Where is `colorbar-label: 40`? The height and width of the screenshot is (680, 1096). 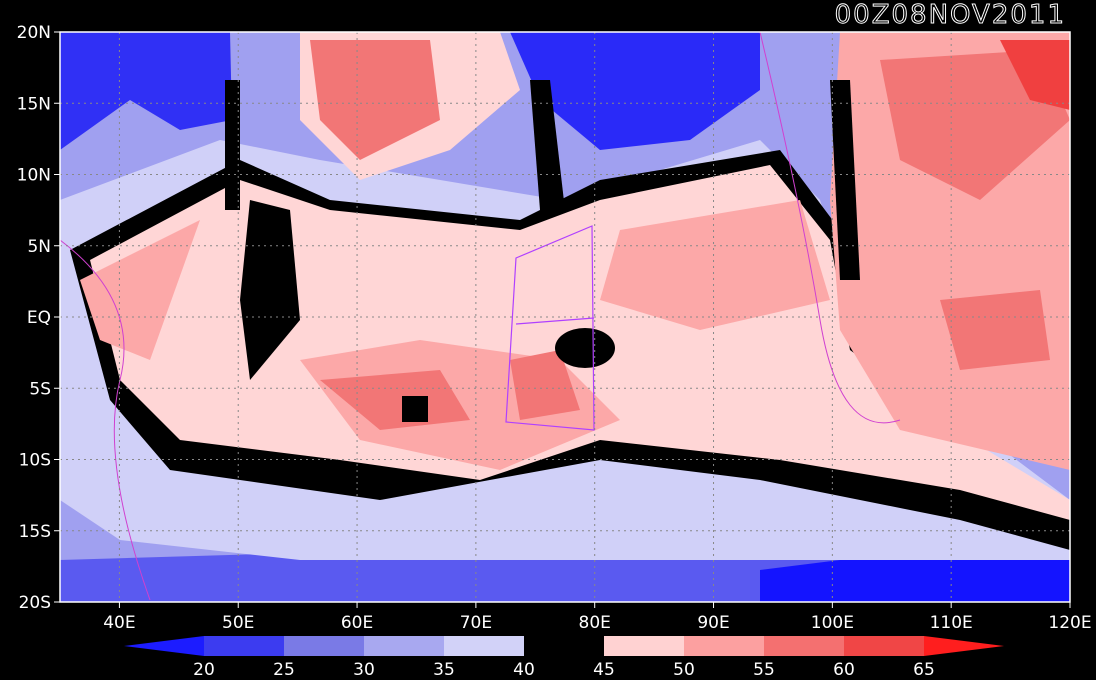
colorbar-label: 40 is located at coordinates (524, 670).